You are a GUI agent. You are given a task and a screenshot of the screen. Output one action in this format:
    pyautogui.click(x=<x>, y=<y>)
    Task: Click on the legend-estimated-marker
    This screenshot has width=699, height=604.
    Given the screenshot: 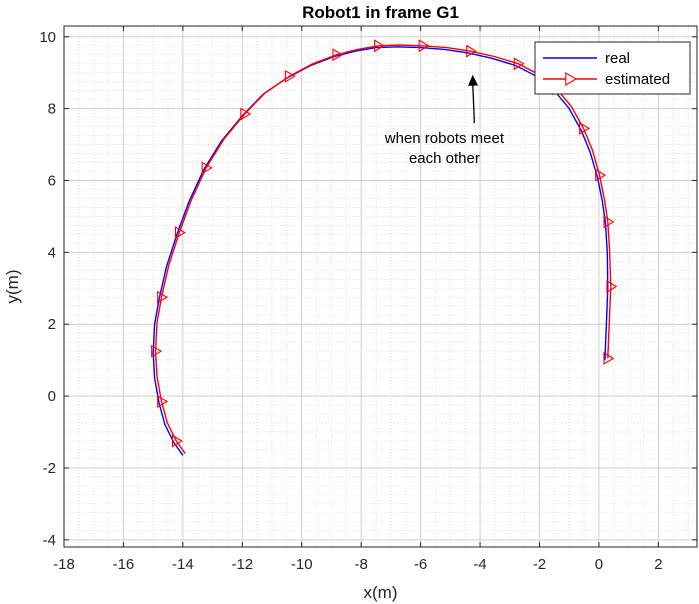 What is the action you would take?
    pyautogui.click(x=571, y=79)
    